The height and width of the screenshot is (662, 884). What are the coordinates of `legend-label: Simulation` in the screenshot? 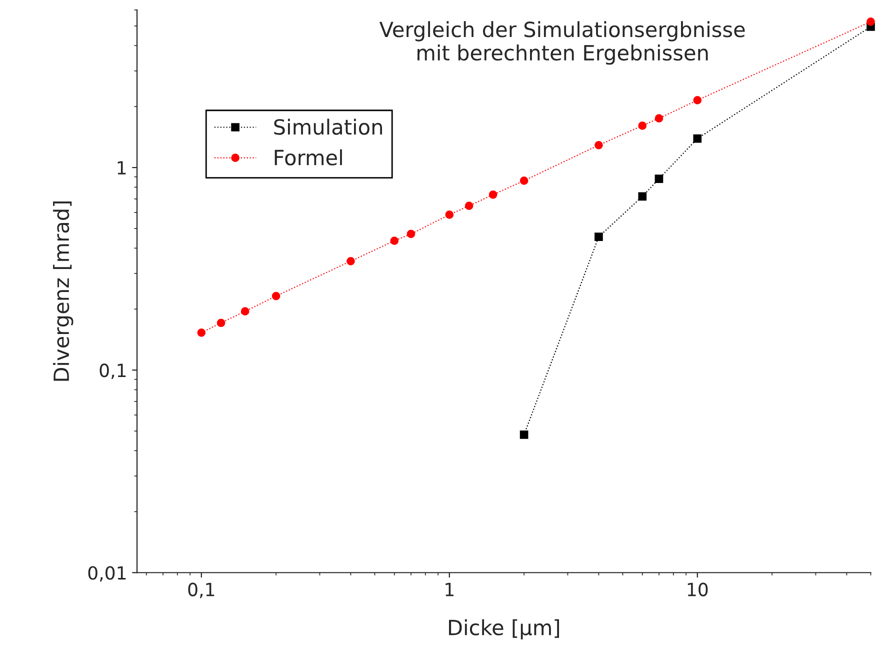 It's located at (328, 126).